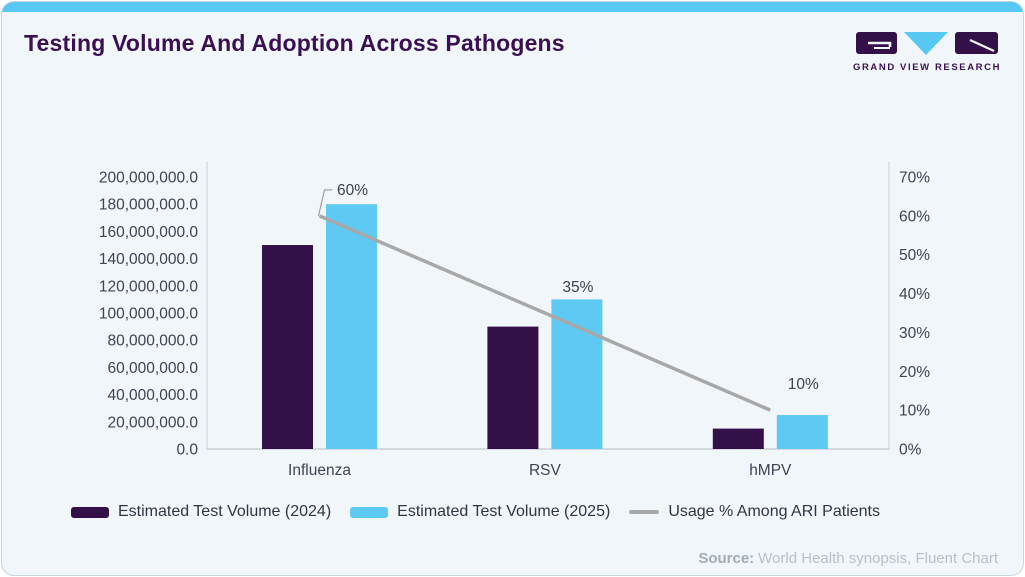  Describe the element at coordinates (225, 511) in the screenshot. I see `legend-label-2024: Estimated Test Volume (2024)` at that location.